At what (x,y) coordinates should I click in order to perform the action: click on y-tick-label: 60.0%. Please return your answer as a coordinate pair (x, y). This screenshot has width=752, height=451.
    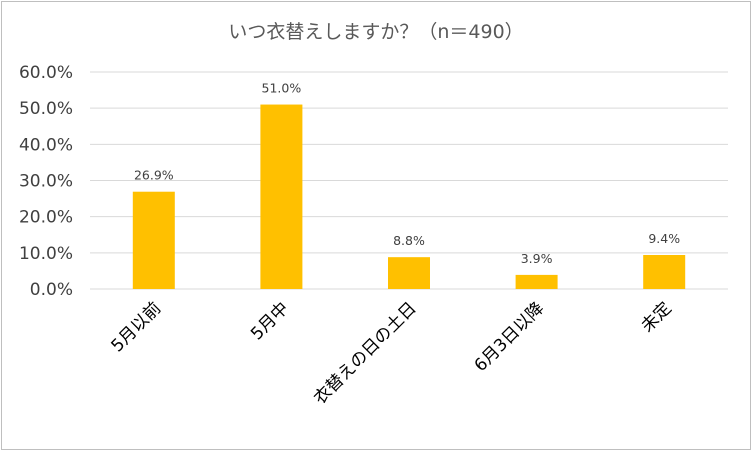
    Looking at the image, I should click on (46, 73).